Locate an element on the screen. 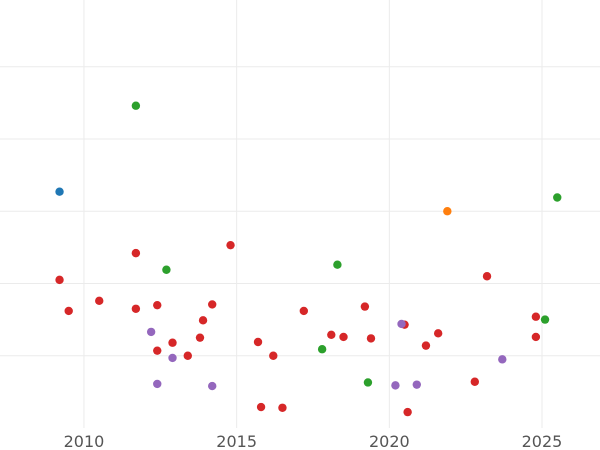  x-tick-label: 2020 is located at coordinates (389, 441).